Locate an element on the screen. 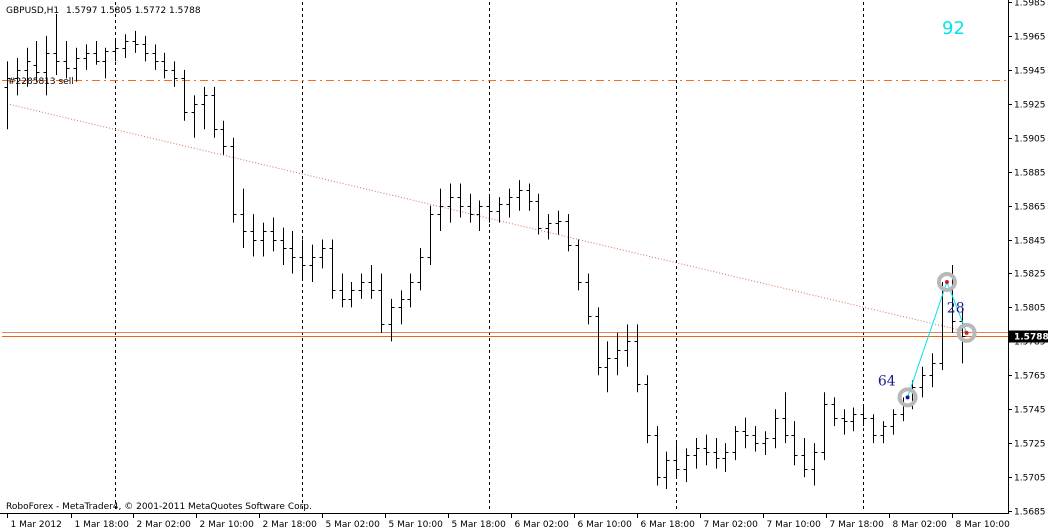 The image size is (1048, 532). current-price-tag: 1.5788 is located at coordinates (1028, 336).